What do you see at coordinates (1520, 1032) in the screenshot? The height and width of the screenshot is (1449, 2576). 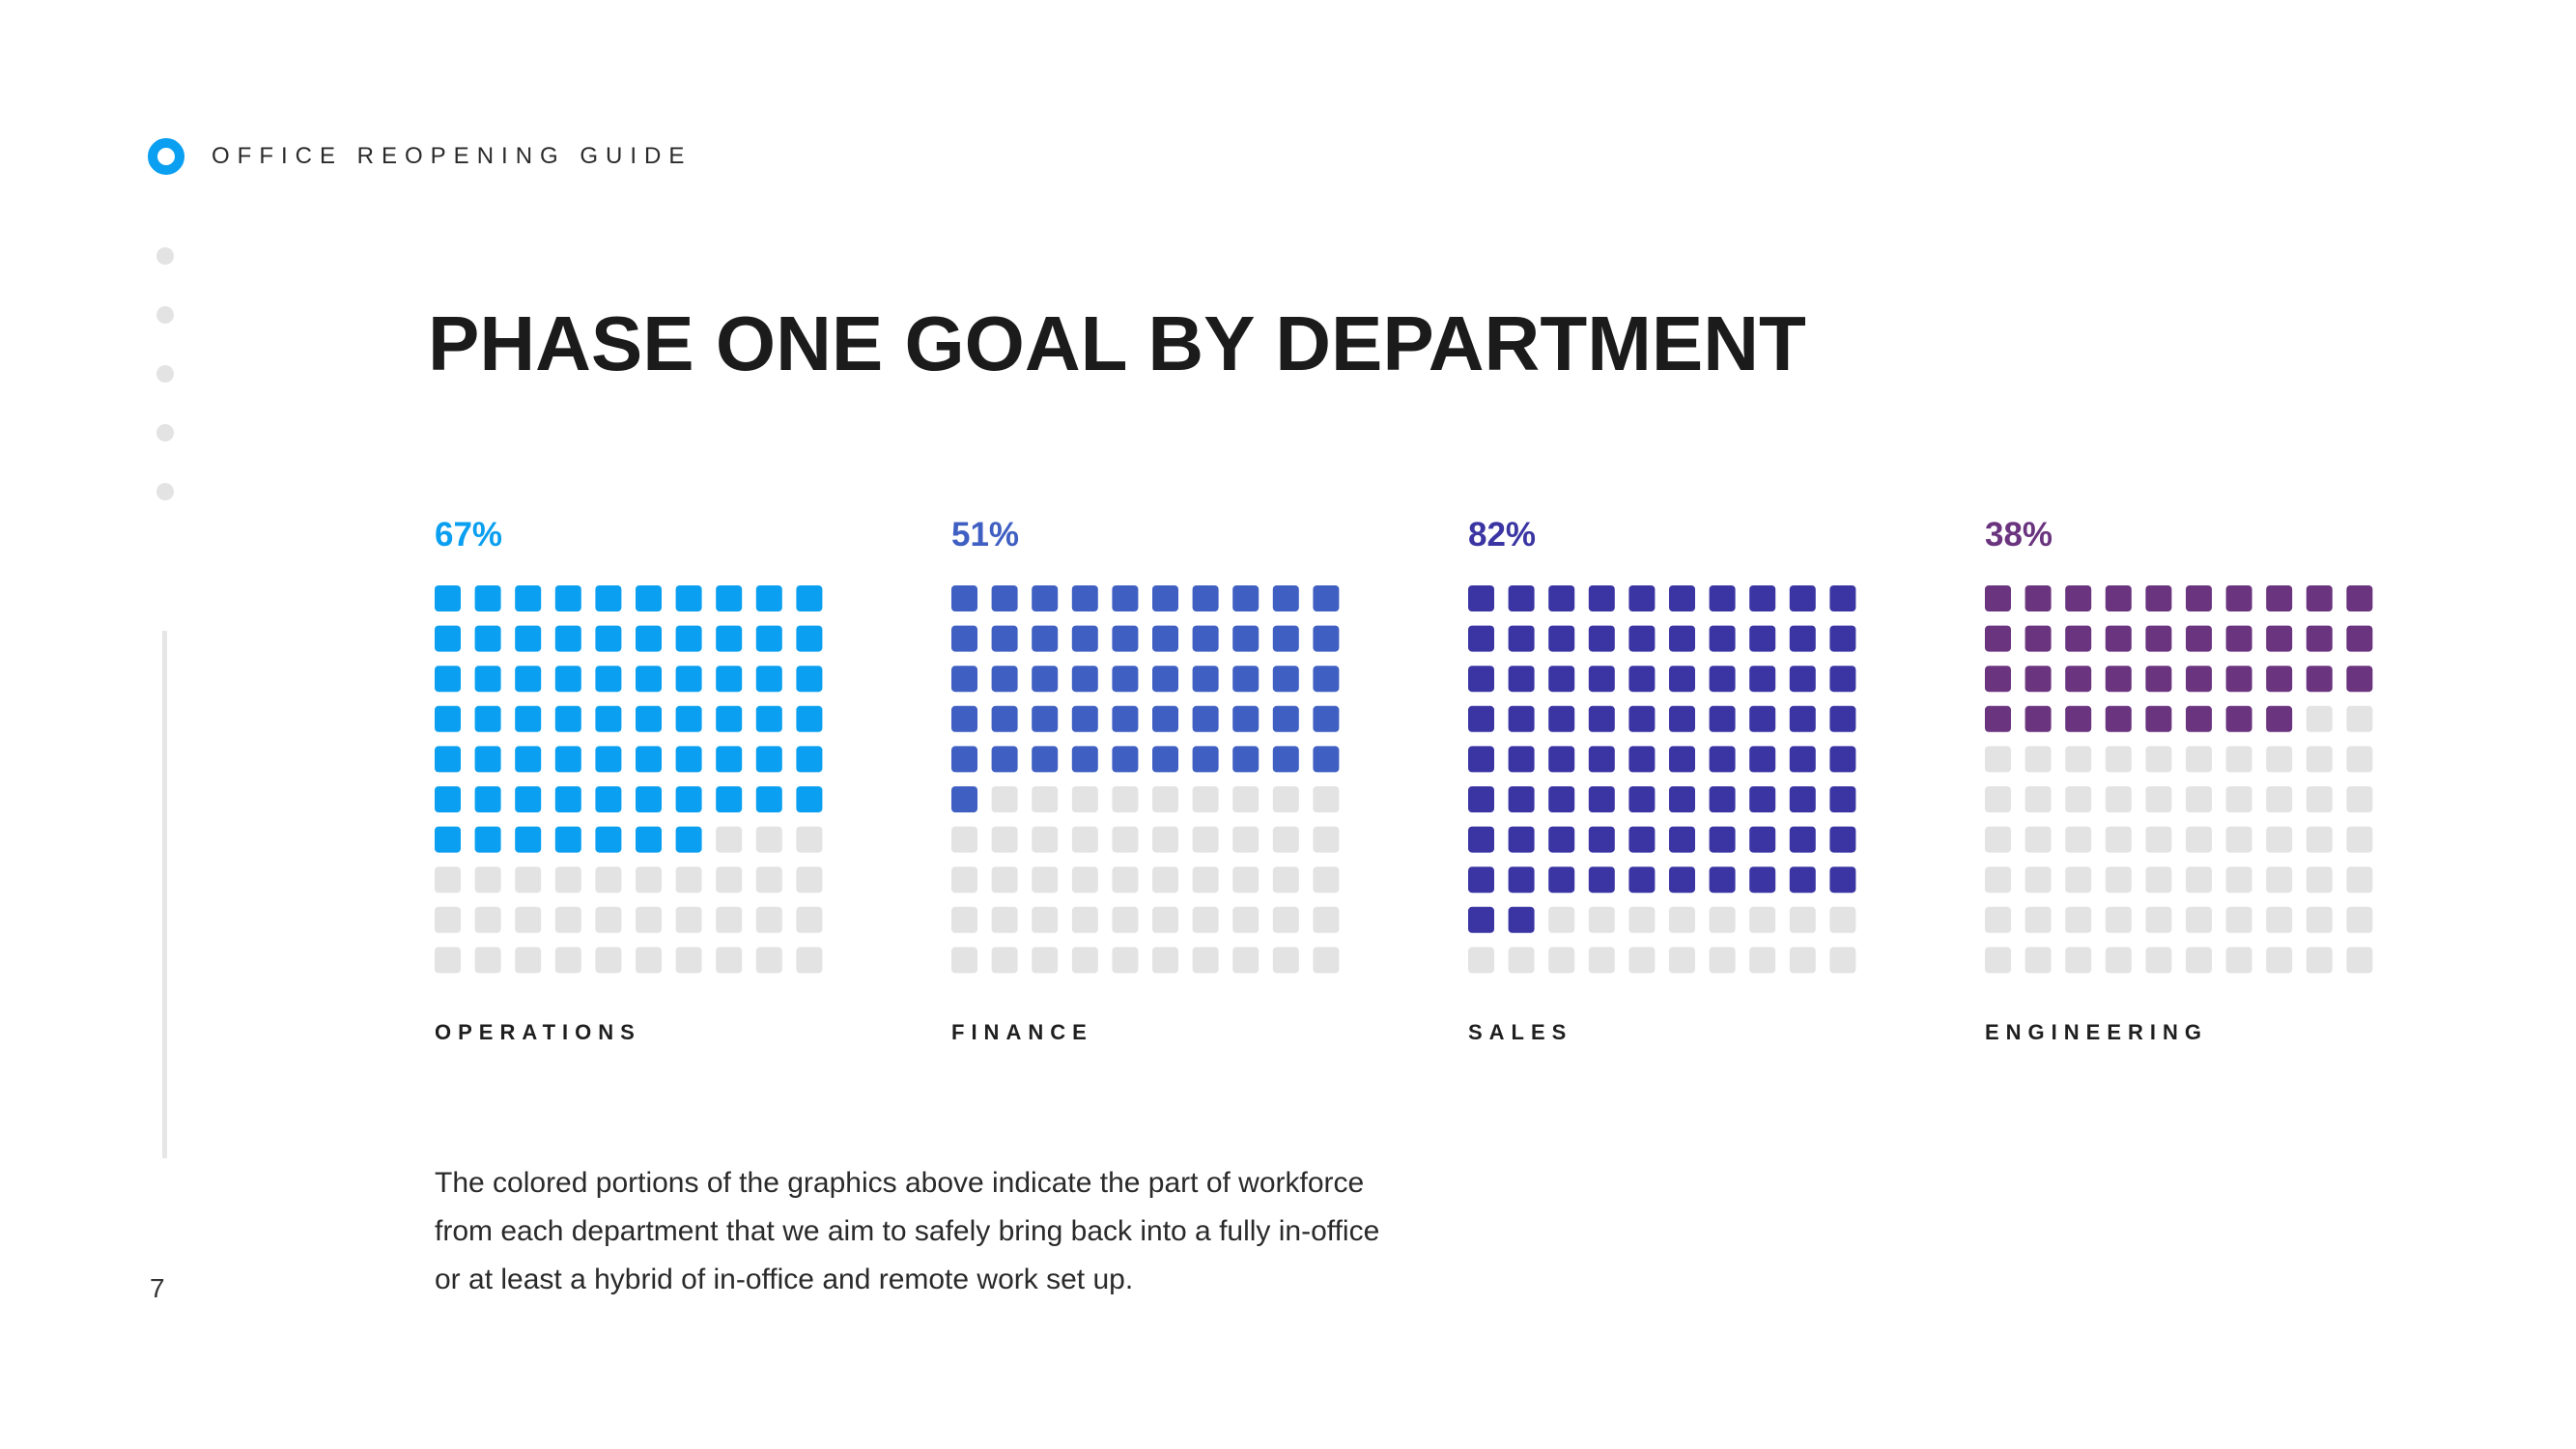 I see `department-label: SALES` at bounding box center [1520, 1032].